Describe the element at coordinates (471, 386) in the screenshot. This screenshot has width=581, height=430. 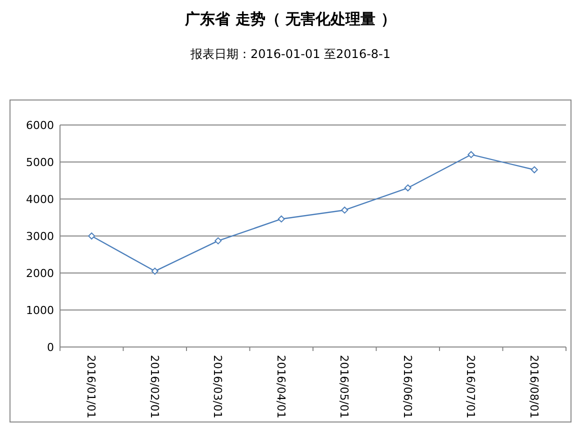
I see `x-tick-label: 2016/07/01` at that location.